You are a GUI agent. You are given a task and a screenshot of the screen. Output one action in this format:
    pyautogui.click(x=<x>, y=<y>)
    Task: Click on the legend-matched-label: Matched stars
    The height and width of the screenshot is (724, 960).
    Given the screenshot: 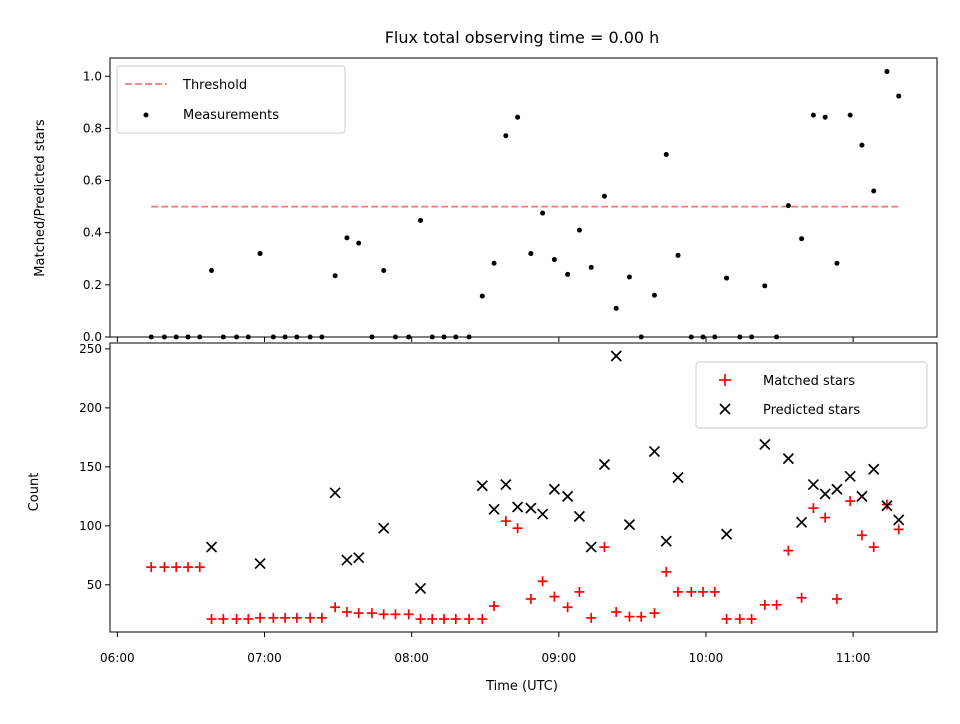 What is the action you would take?
    pyautogui.click(x=809, y=381)
    